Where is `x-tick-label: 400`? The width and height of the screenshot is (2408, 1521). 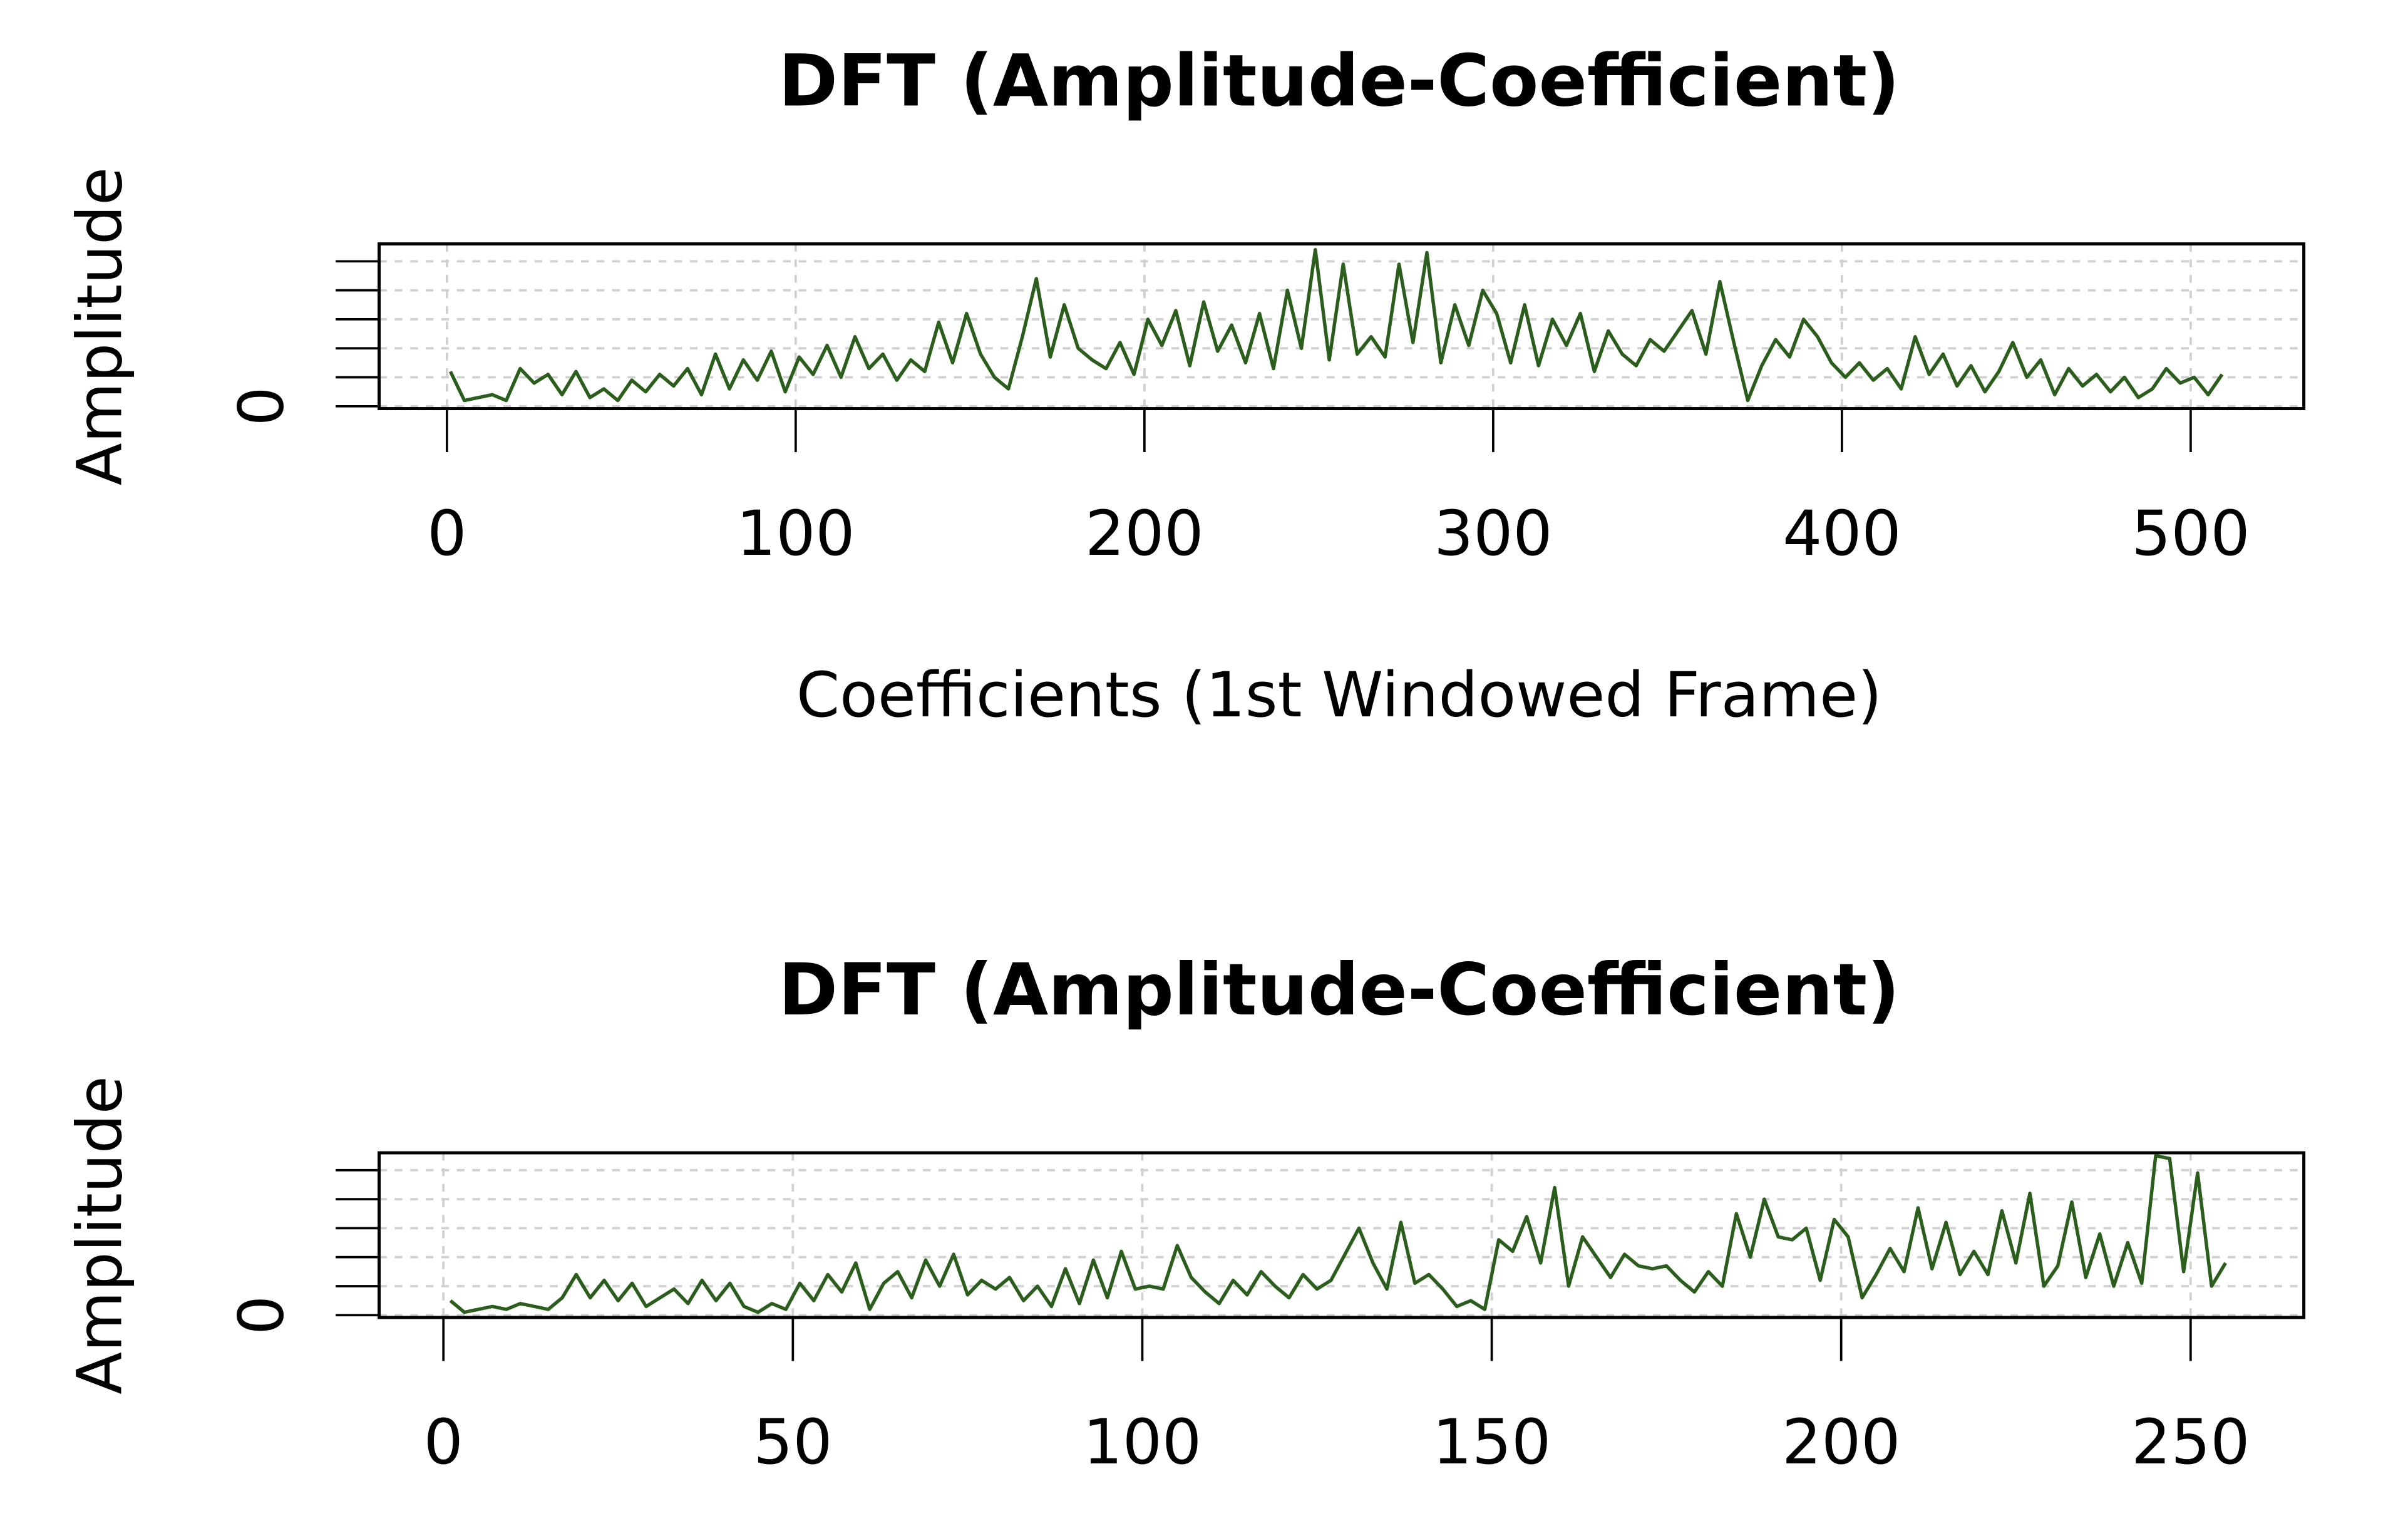 x-tick-label: 400 is located at coordinates (1842, 534).